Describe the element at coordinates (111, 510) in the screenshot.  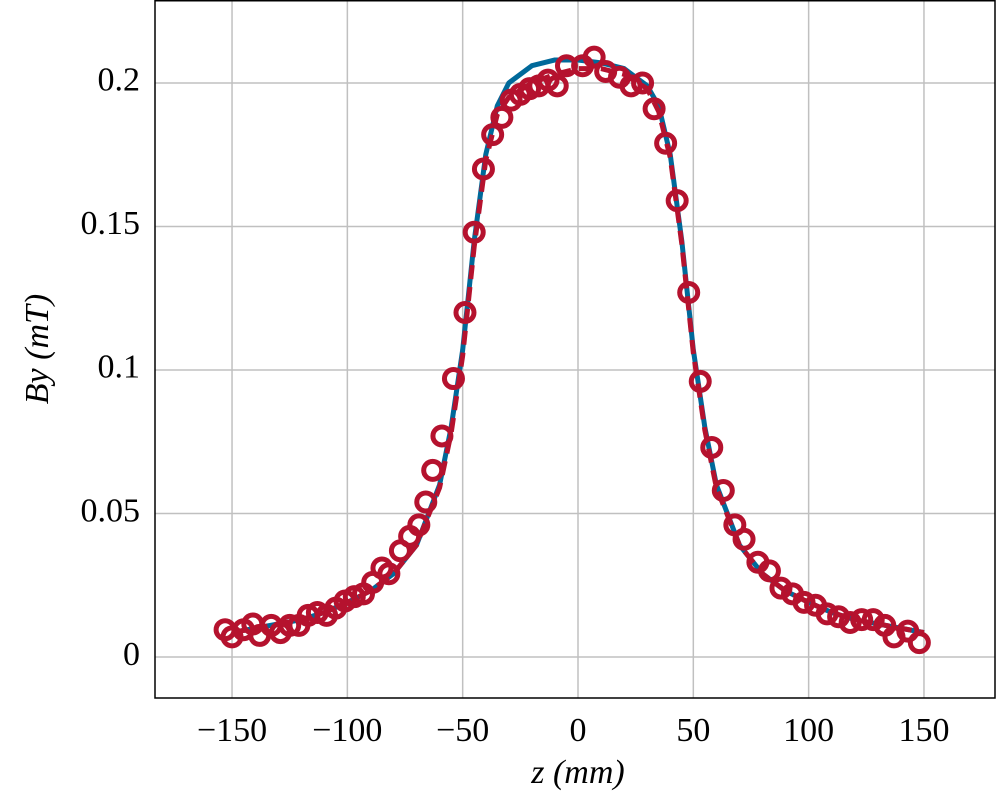
I see `y-tick-label: 0.05` at that location.